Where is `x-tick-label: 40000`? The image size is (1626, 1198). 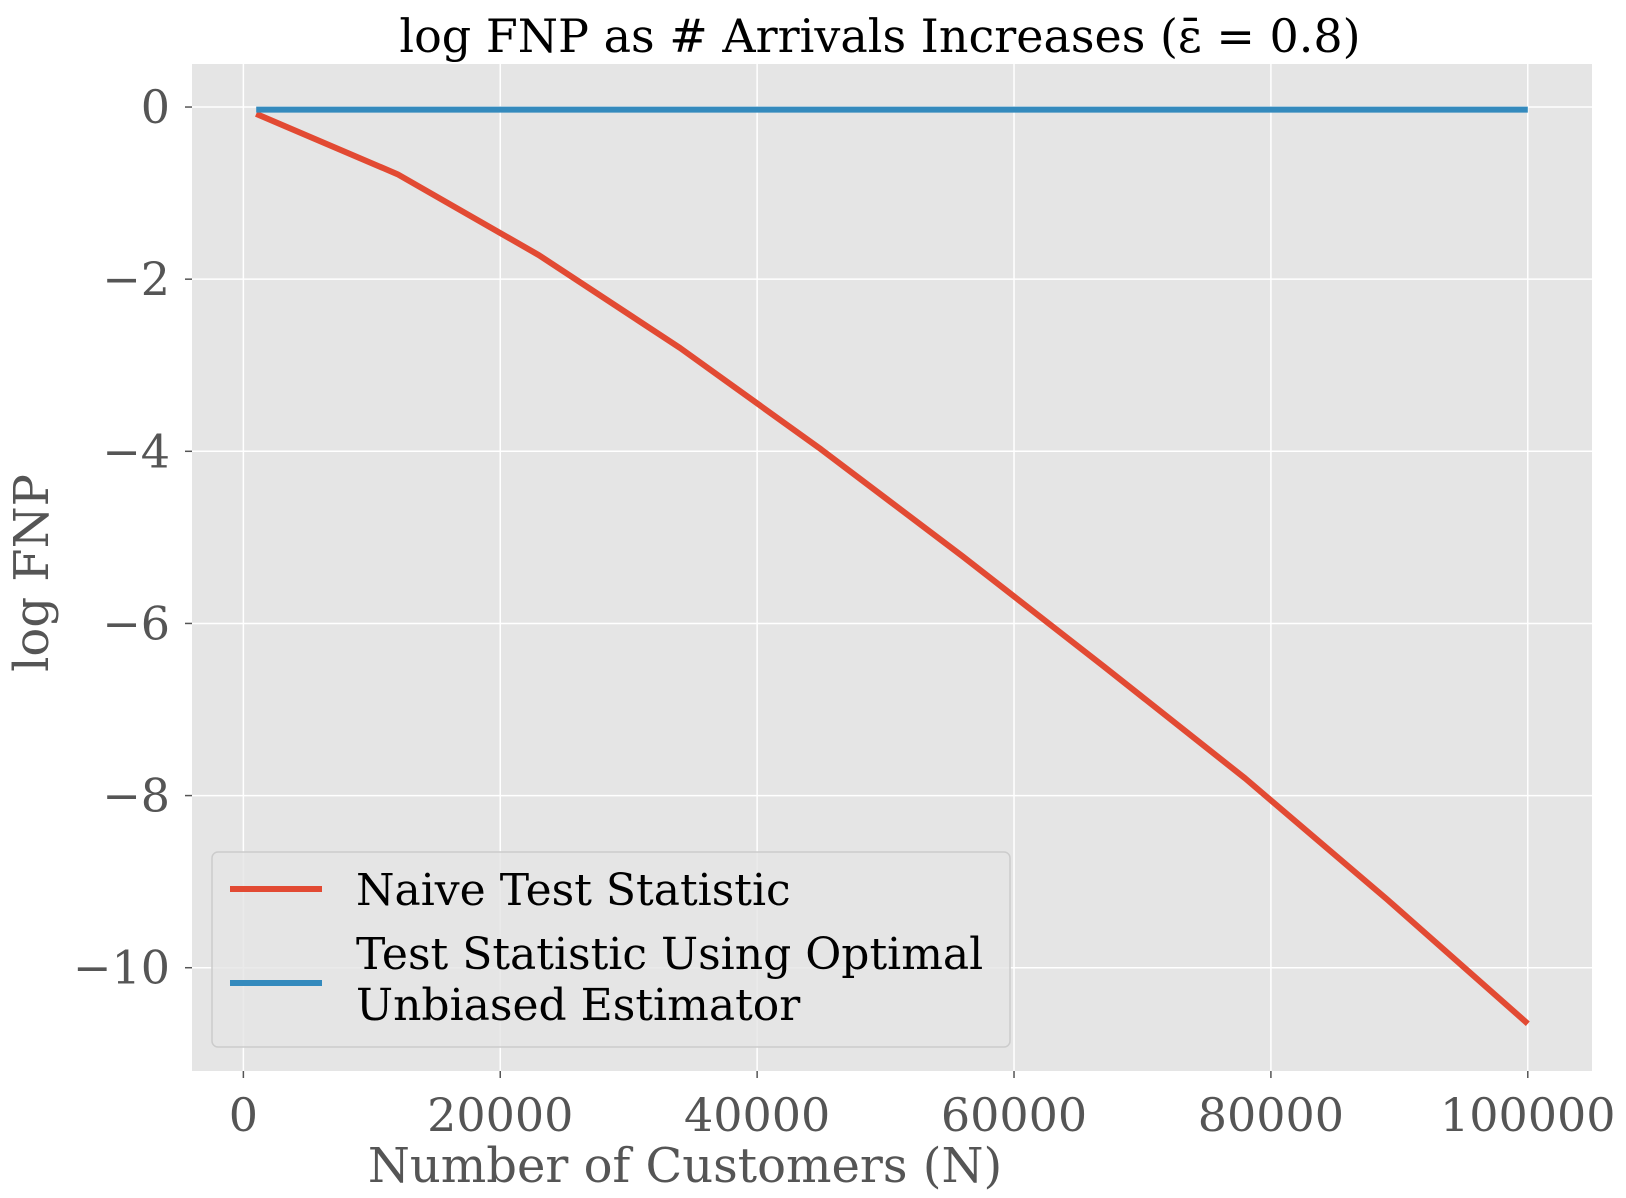 x-tick-label: 40000 is located at coordinates (757, 1115).